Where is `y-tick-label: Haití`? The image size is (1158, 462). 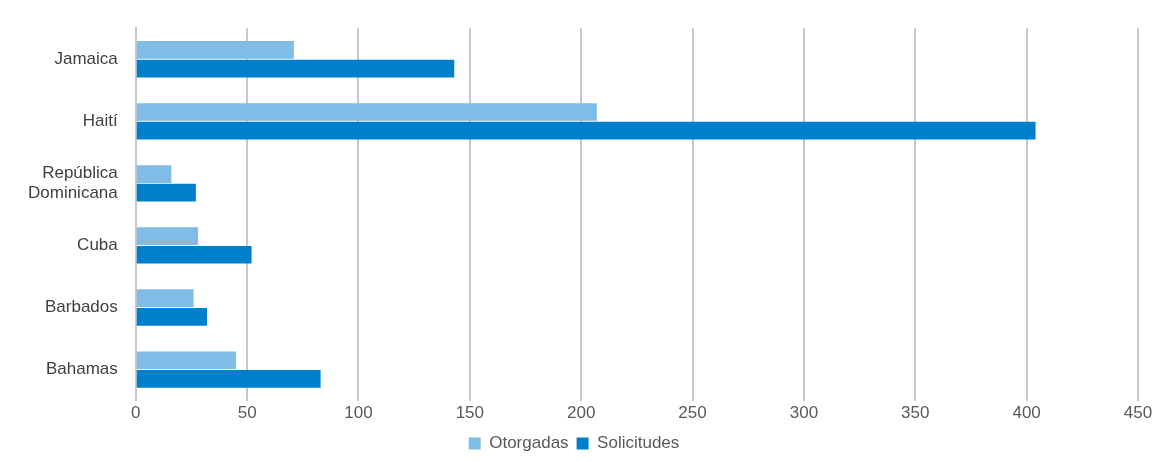 y-tick-label: Haití is located at coordinates (100, 120).